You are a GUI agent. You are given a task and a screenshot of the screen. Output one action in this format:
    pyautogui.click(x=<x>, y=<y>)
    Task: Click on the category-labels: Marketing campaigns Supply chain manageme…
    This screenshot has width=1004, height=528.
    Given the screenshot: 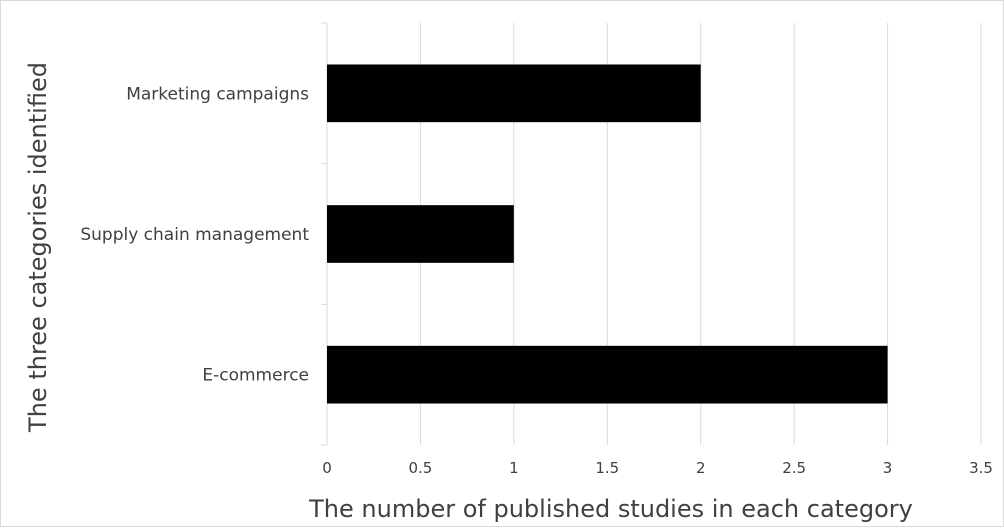 What is the action you would take?
    pyautogui.click(x=194, y=234)
    